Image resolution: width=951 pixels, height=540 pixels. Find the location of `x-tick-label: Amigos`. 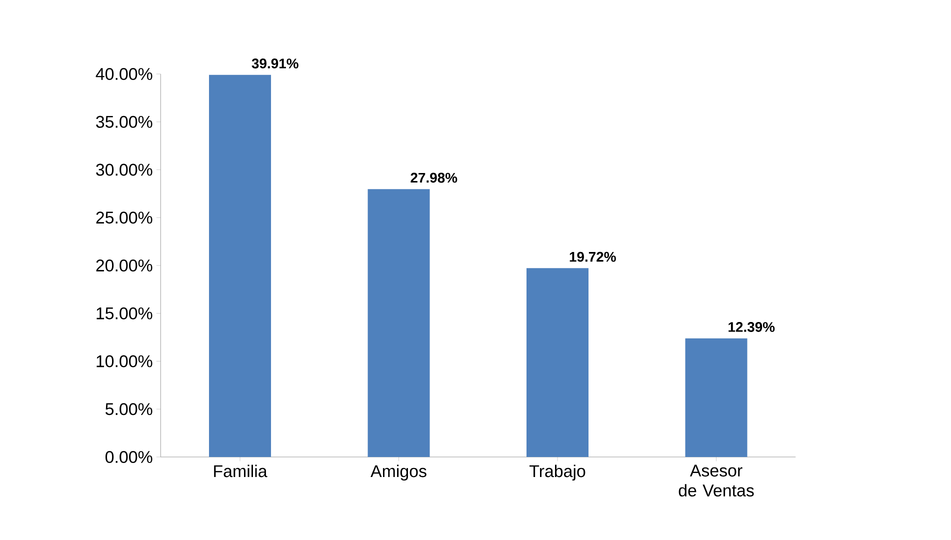

x-tick-label: Amigos is located at coordinates (398, 472).